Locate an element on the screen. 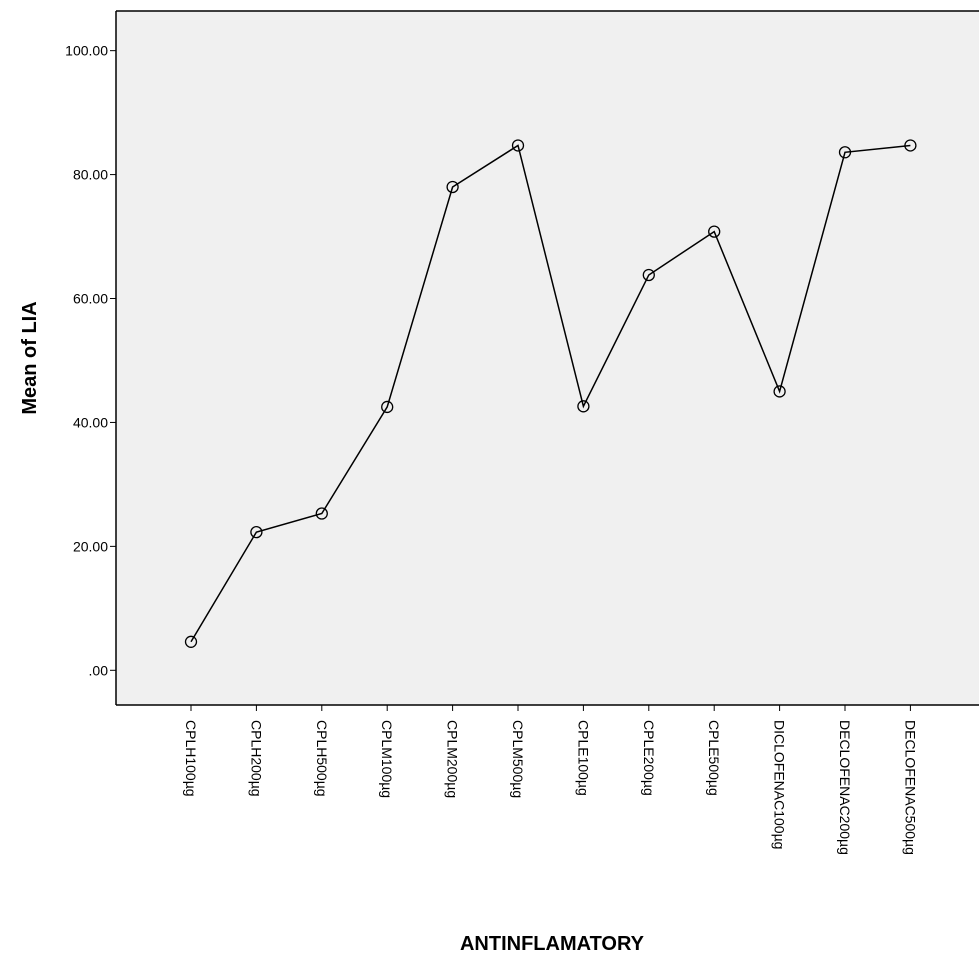 This screenshot has height=961, width=979. x-tick-label: CPLM500µg is located at coordinates (518, 759).